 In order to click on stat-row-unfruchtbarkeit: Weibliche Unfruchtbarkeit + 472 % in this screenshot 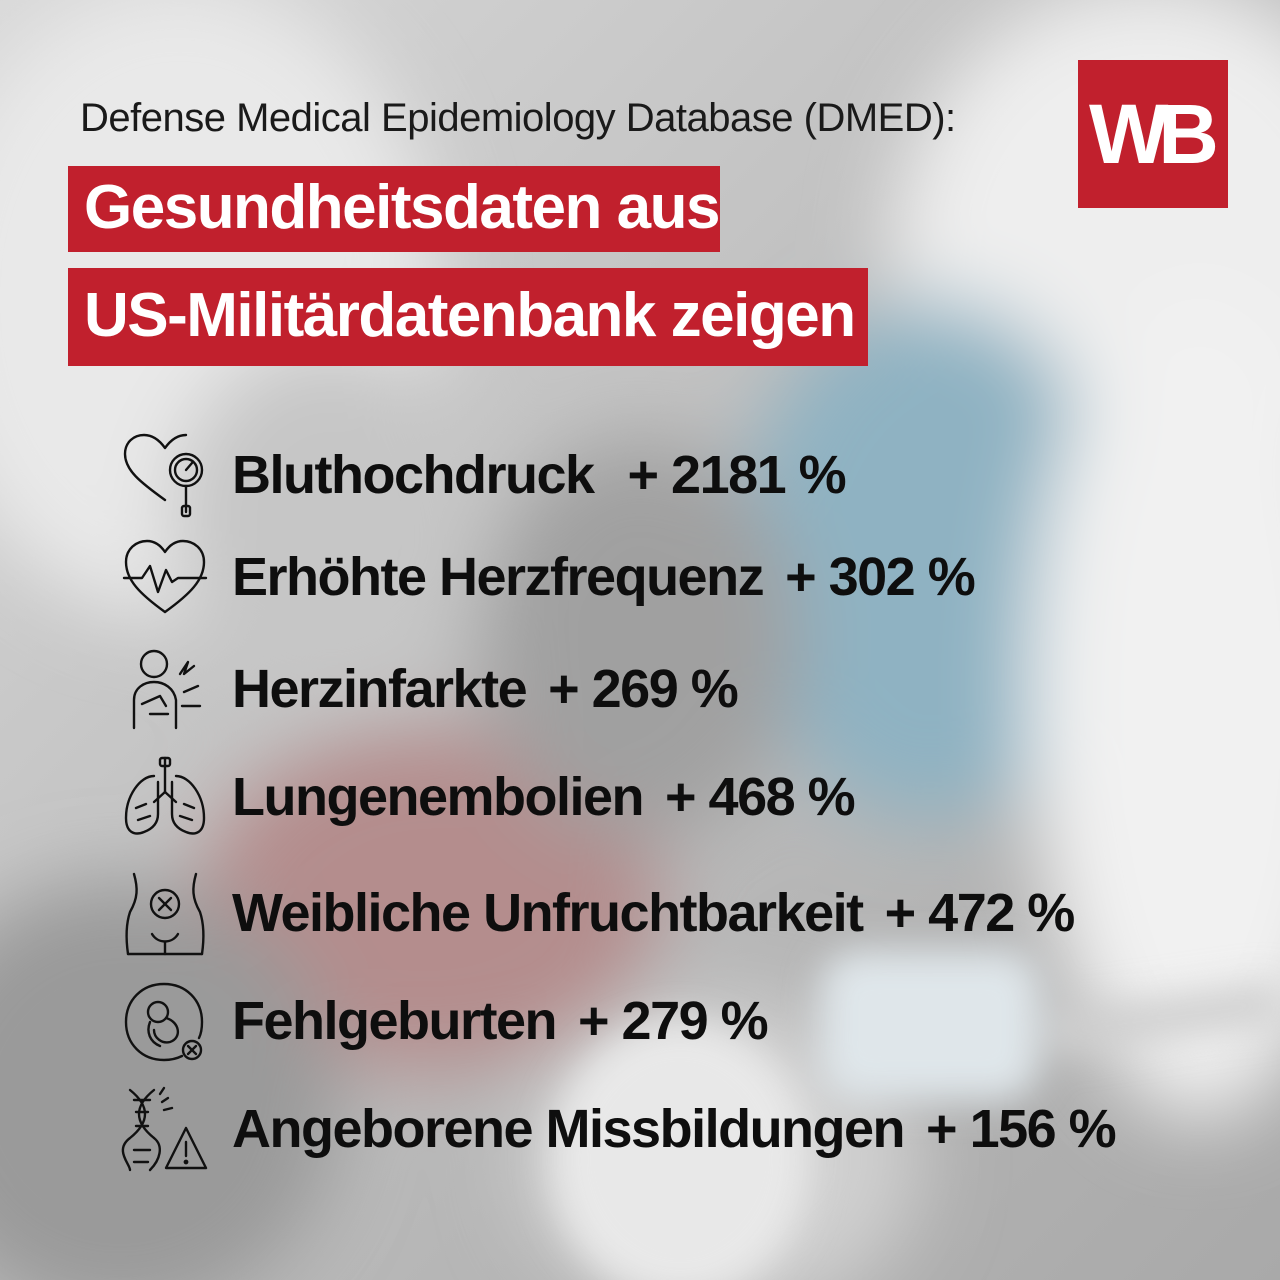, I will do `click(598, 913)`.